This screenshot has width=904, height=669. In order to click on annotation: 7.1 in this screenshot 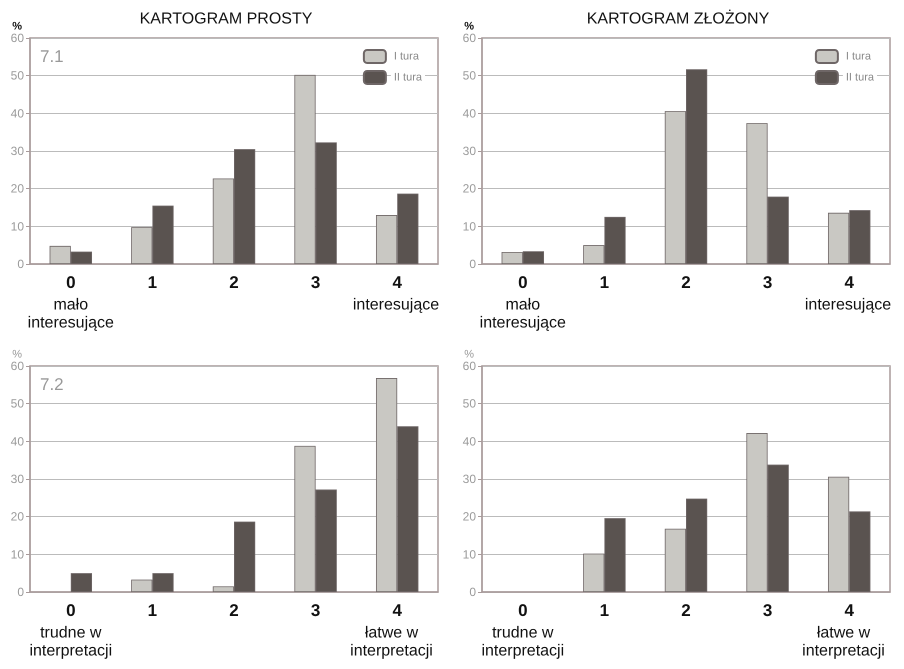, I will do `click(52, 56)`.